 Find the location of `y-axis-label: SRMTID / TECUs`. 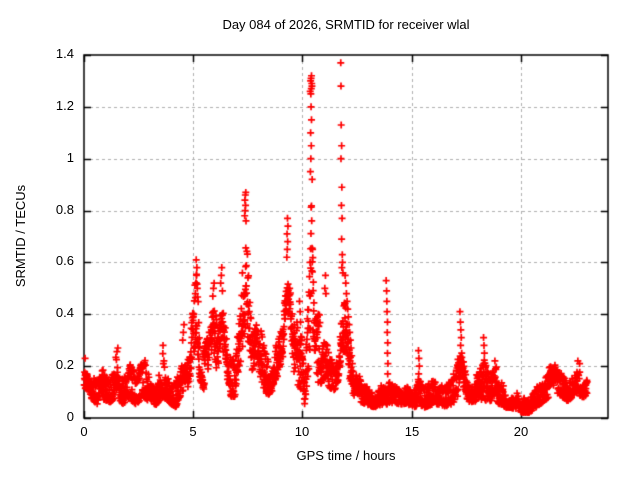

y-axis-label: SRMTID / TECUs is located at coordinates (20, 236).